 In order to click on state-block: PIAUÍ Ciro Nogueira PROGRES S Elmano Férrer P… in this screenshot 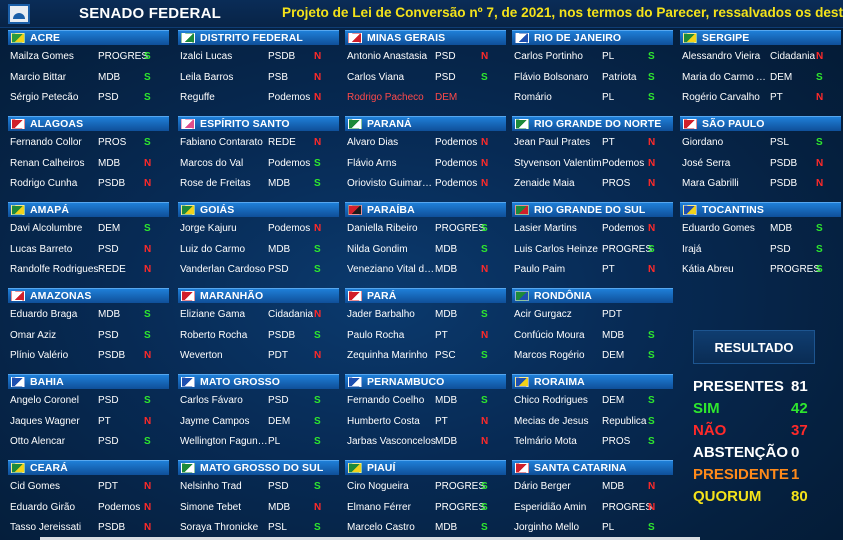, I will do `click(425, 500)`.